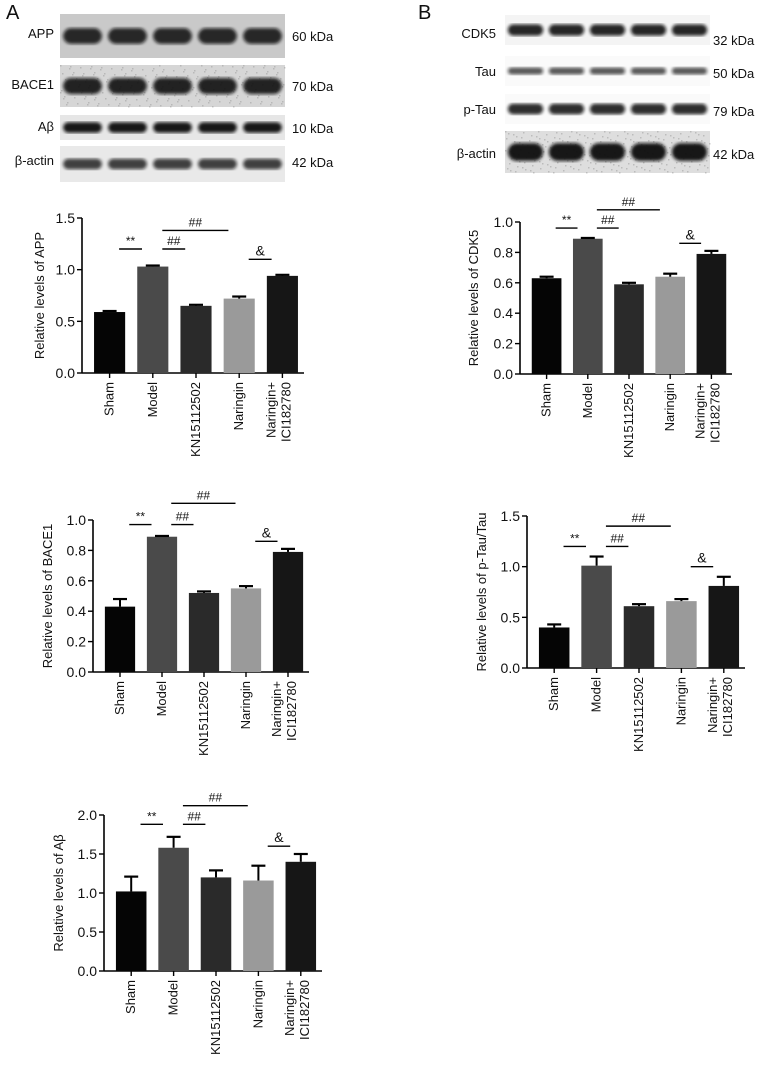 This screenshot has width=765, height=1066. I want to click on blot-label-ptau: p-Tau, so click(479, 109).